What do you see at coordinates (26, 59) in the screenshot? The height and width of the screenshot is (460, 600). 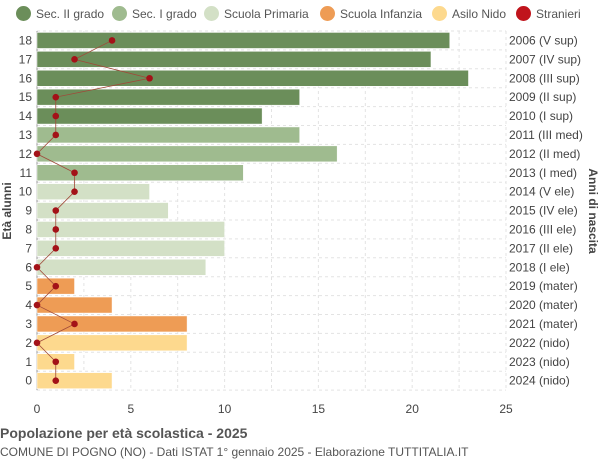 I see `y-tick-label-age: 17` at bounding box center [26, 59].